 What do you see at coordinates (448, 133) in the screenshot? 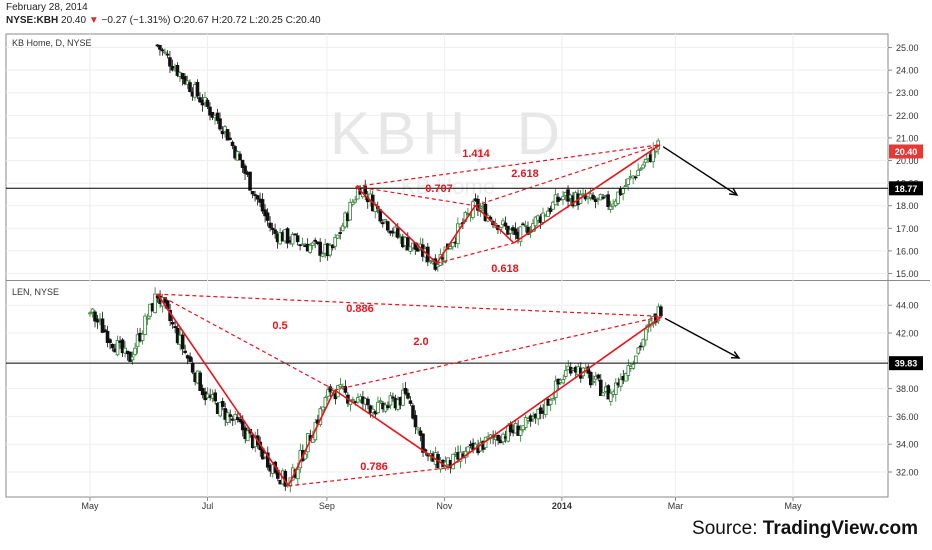
I see `symbol-watermark: KBH, D` at bounding box center [448, 133].